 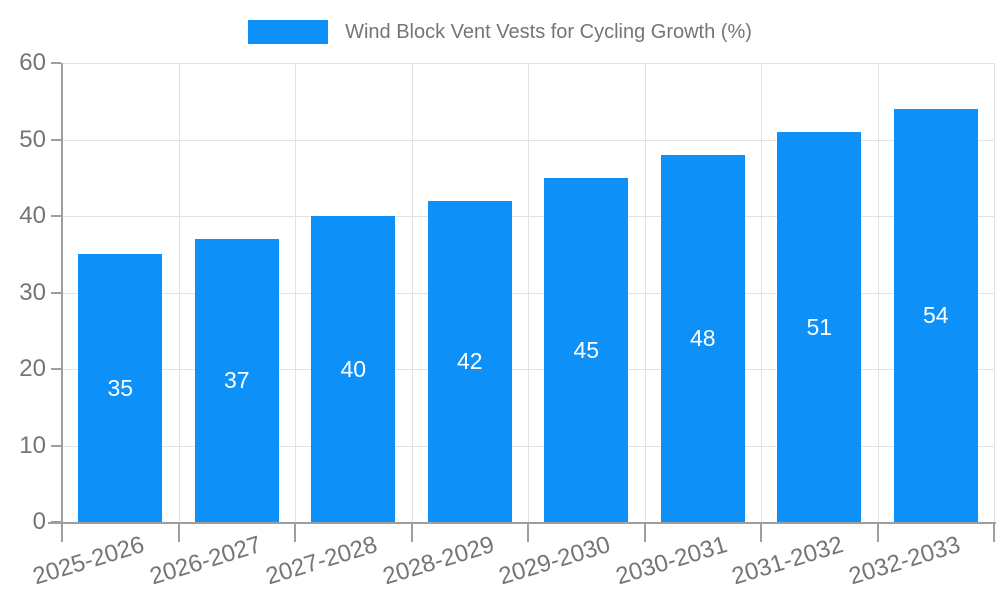 What do you see at coordinates (288, 32) in the screenshot?
I see `legend-swatch-icon` at bounding box center [288, 32].